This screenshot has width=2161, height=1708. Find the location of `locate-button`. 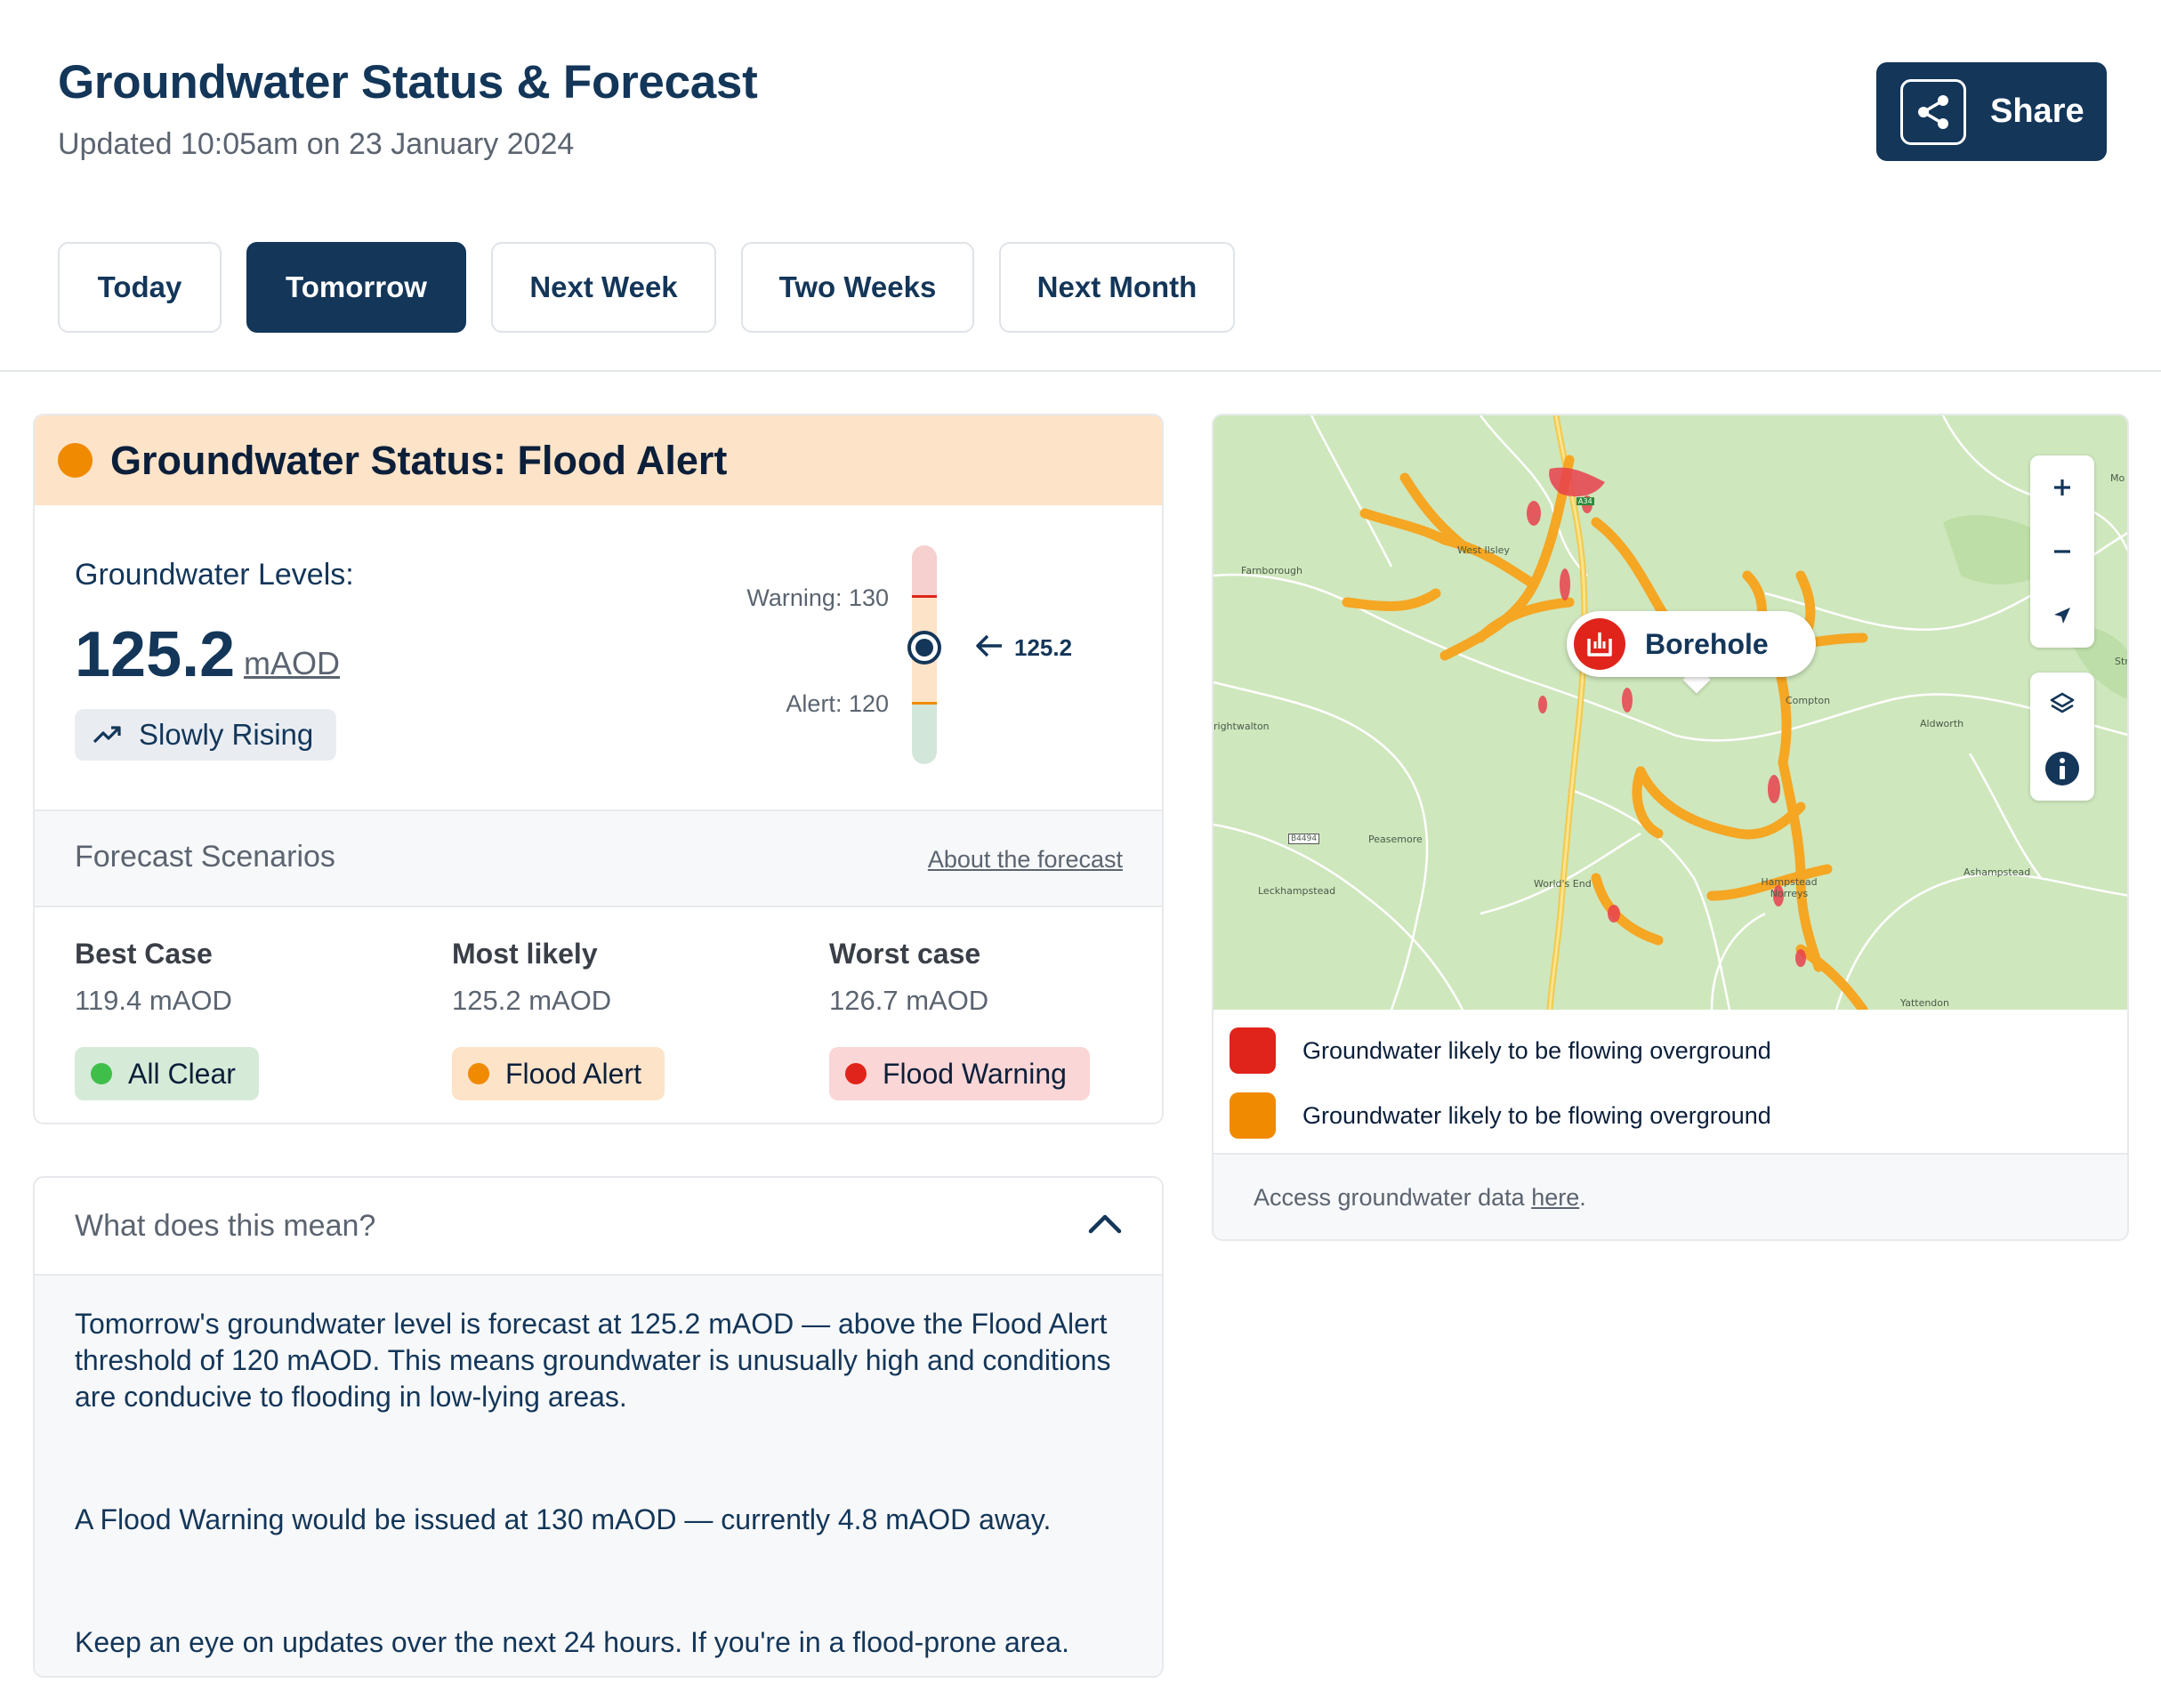

locate-button is located at coordinates (2062, 616).